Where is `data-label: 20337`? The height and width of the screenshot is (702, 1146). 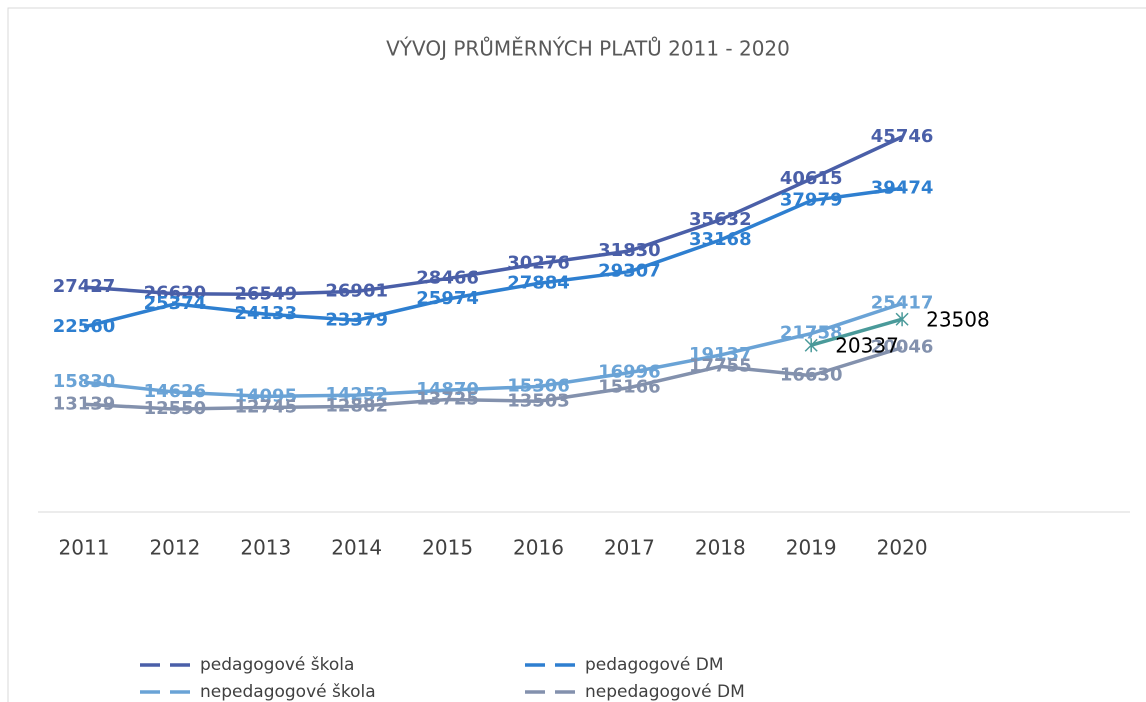
data-label: 20337 is located at coordinates (867, 346).